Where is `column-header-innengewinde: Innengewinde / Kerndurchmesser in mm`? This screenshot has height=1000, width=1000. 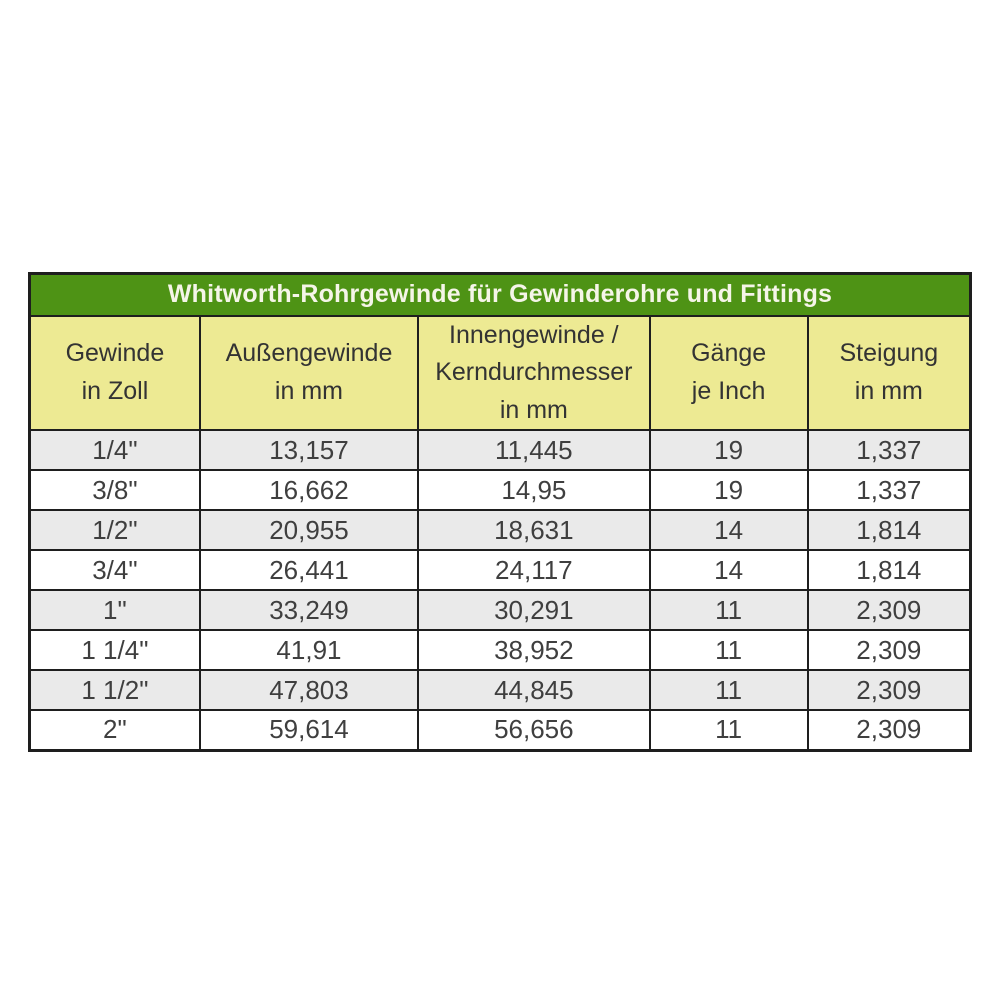 column-header-innengewinde: Innengewinde / Kerndurchmesser in mm is located at coordinates (534, 372).